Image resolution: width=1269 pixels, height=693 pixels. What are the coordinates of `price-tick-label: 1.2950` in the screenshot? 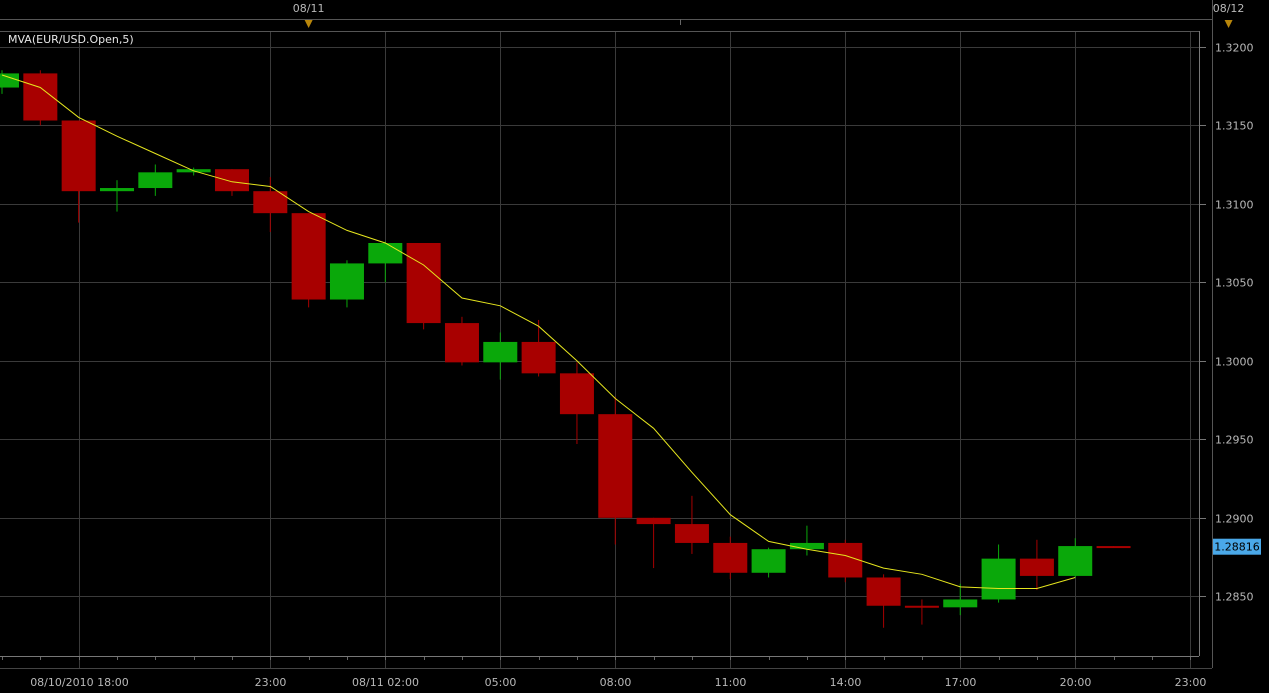 It's located at (1234, 440).